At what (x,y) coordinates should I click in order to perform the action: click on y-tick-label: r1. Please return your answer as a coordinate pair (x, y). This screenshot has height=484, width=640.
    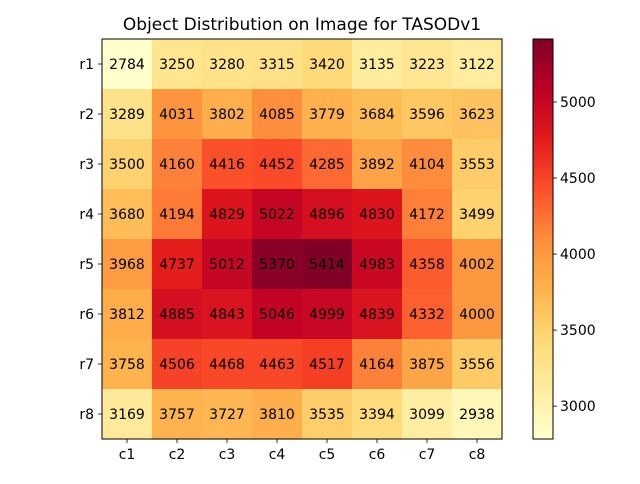
    Looking at the image, I should click on (86, 65).